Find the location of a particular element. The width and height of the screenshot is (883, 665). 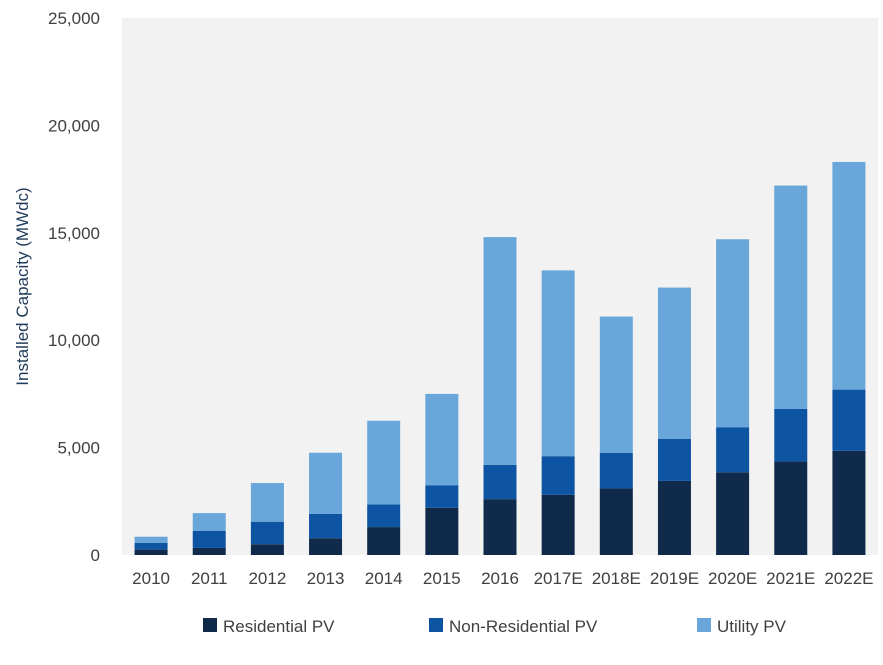

bar-segment-residential-pv-2017e is located at coordinates (558, 524).